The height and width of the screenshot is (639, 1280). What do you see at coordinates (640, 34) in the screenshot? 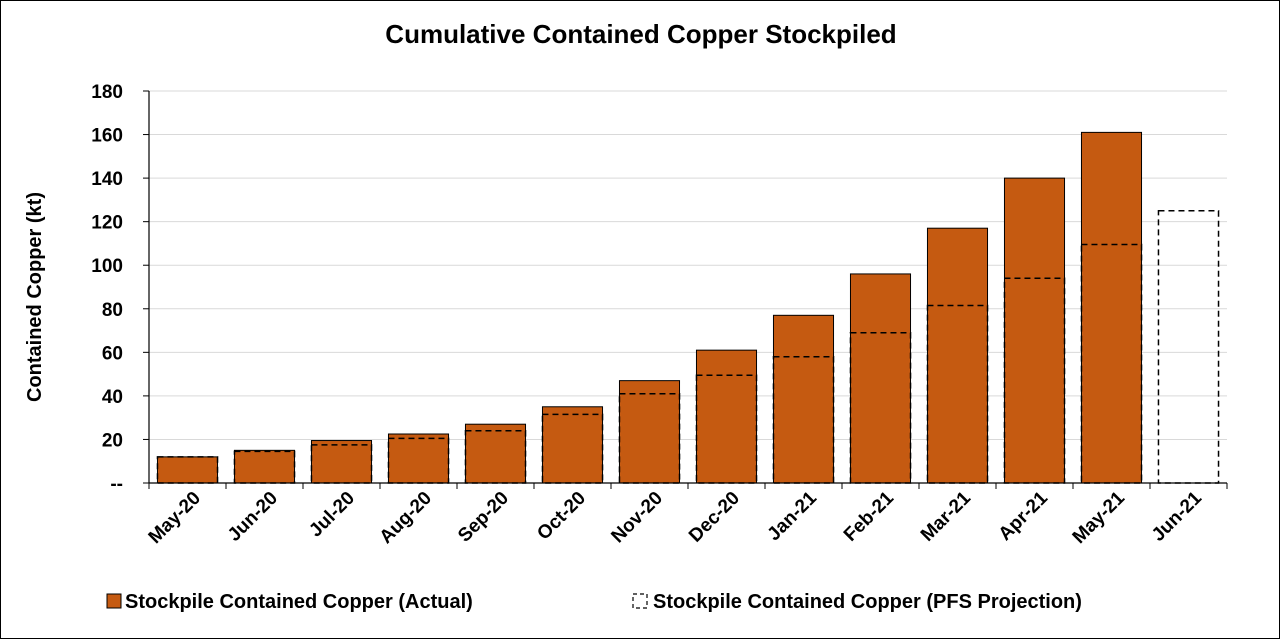
I see `chart-title: Cumulative Contained Copper Stockpiled` at bounding box center [640, 34].